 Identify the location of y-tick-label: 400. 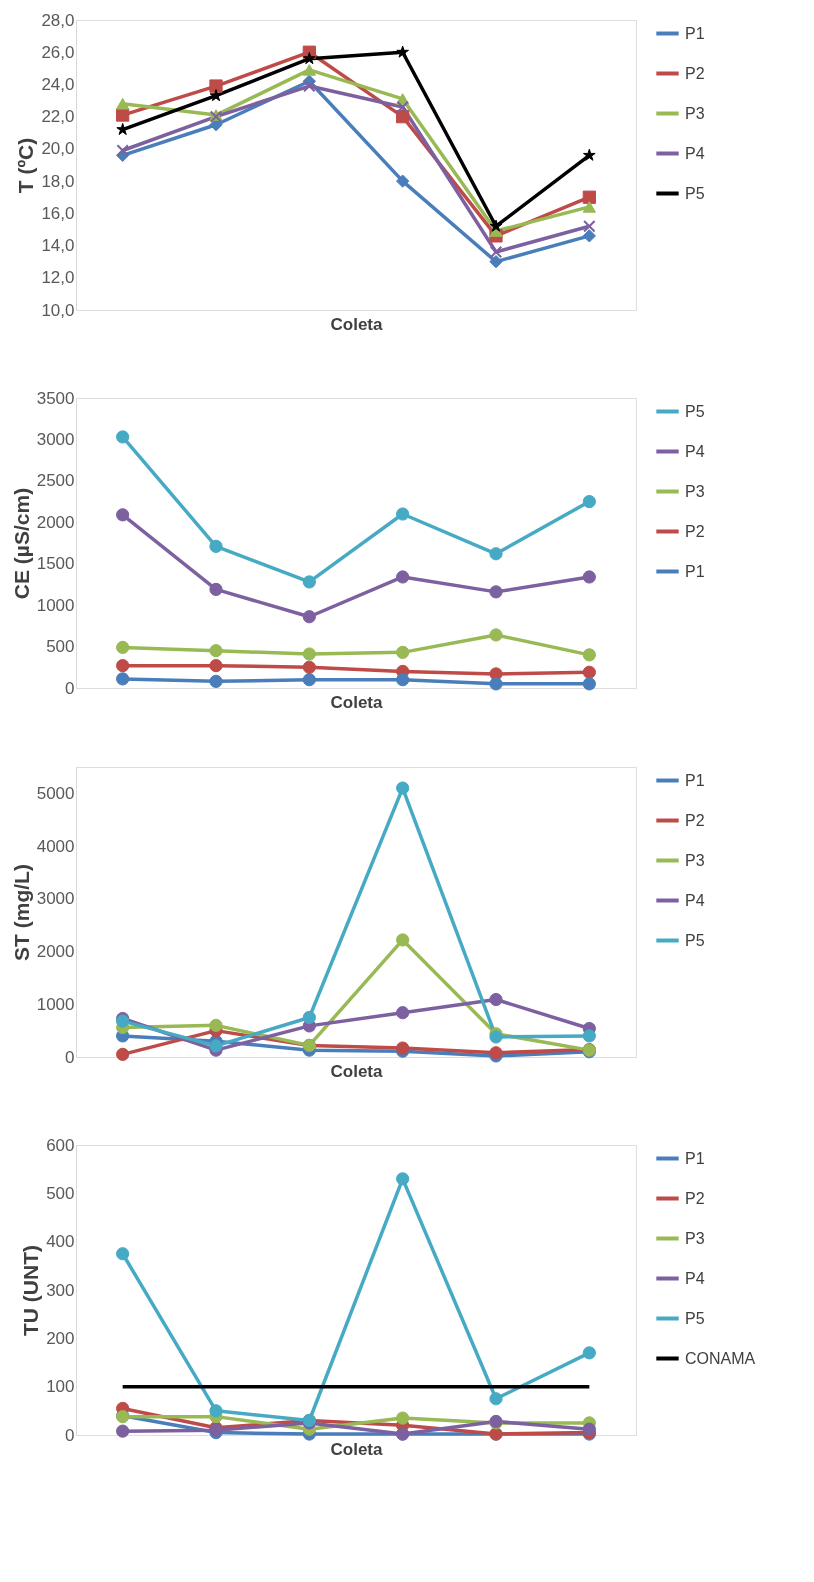
(60, 1242).